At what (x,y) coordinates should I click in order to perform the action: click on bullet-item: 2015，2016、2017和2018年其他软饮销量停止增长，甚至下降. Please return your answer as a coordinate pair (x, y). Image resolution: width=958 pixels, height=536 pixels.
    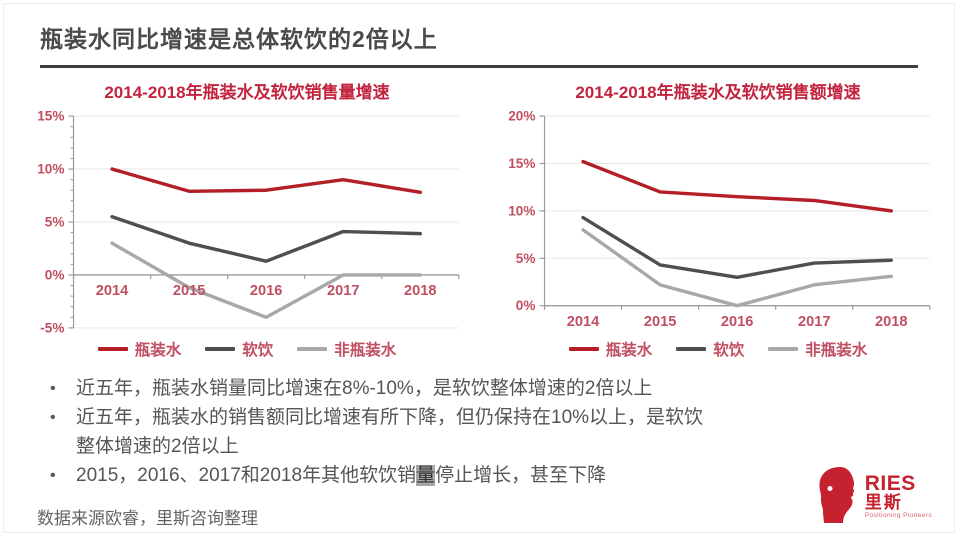
    Looking at the image, I should click on (377, 475).